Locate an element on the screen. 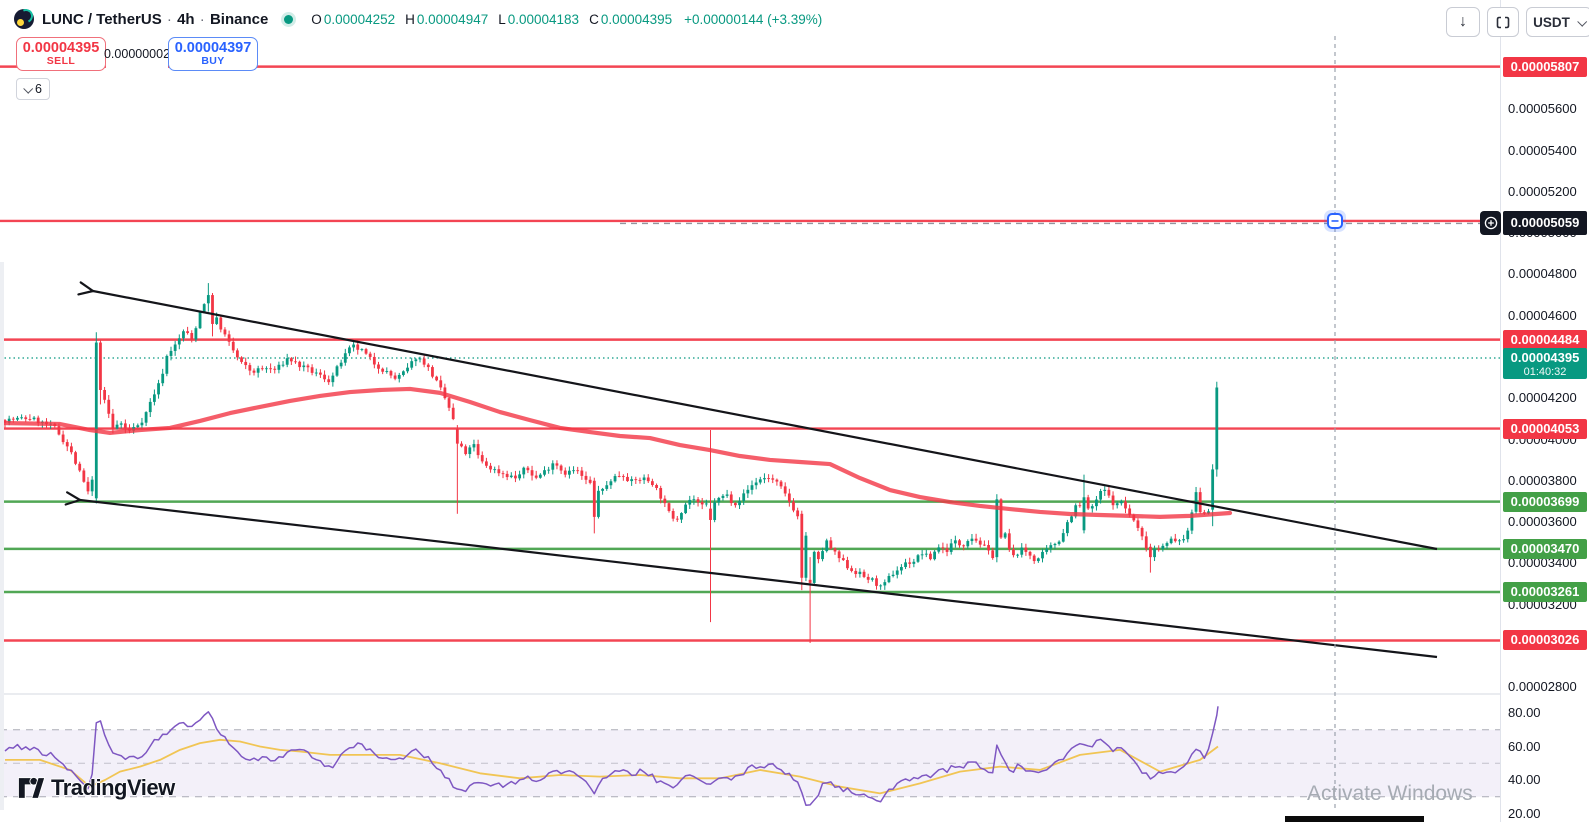 The height and width of the screenshot is (822, 1589). chevron-down-icon is located at coordinates (28, 88).